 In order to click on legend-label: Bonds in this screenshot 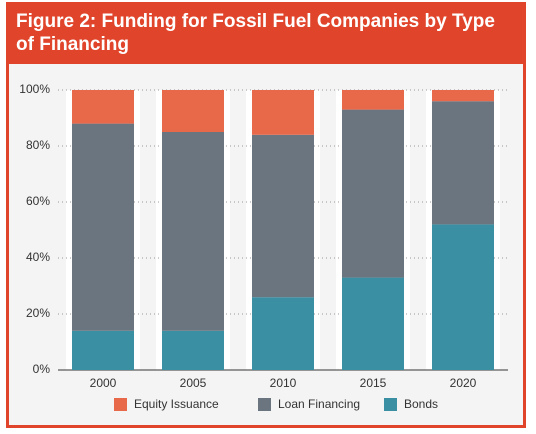, I will do `click(421, 404)`.